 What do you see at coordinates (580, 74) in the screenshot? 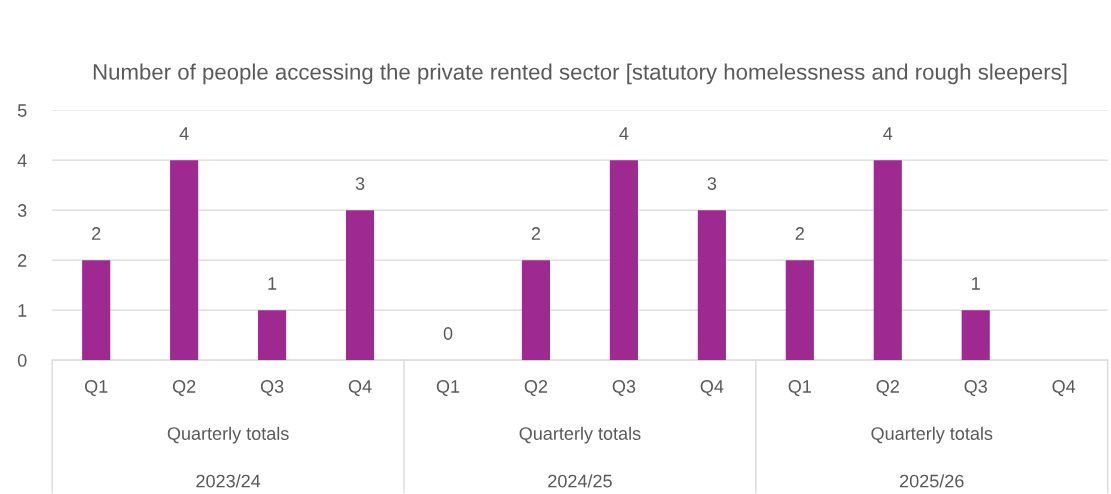
I see `chart-title: Number of people accessing the private rented sector [statutory homelessness and rough sleepers]` at bounding box center [580, 74].